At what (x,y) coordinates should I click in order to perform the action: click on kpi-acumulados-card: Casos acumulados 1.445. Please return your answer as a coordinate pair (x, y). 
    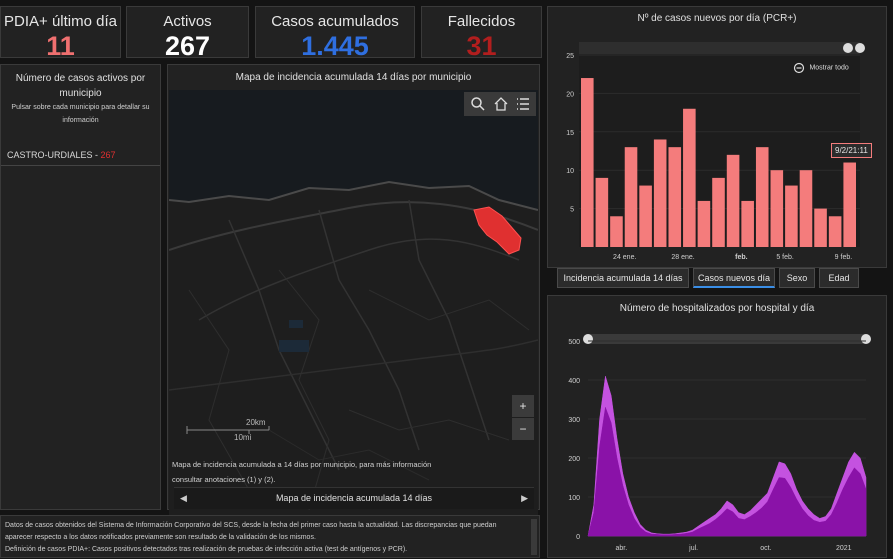
    Looking at the image, I should click on (335, 33).